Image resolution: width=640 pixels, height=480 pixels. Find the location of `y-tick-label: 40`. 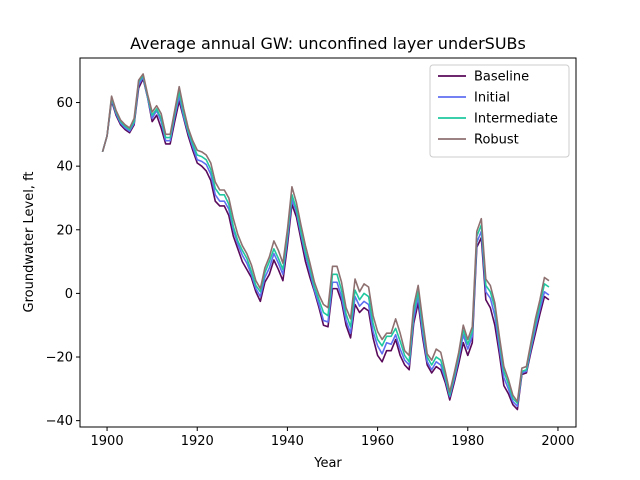

y-tick-label: 40 is located at coordinates (64, 167).